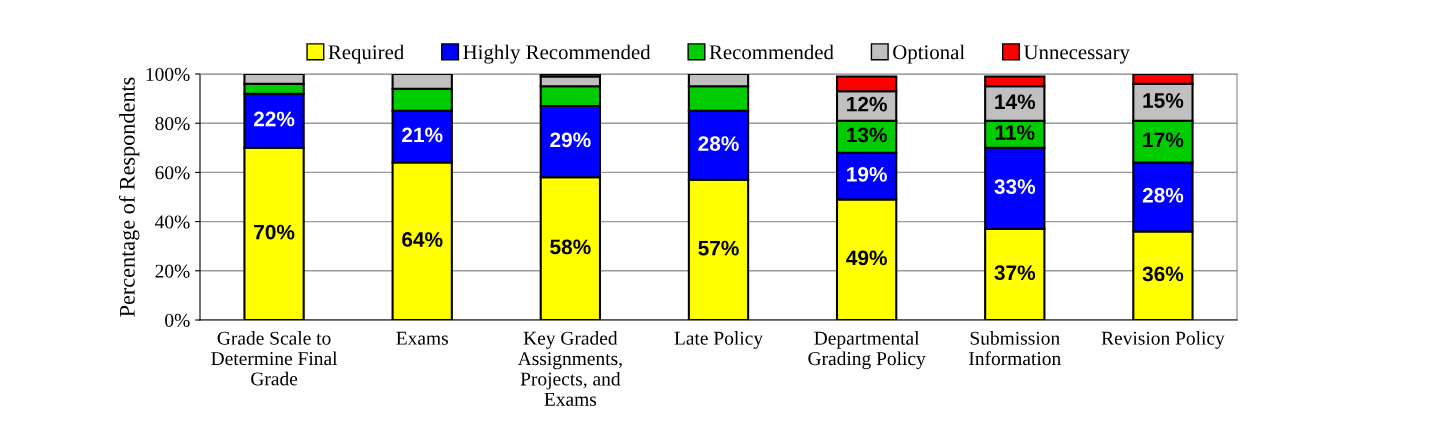 Image resolution: width=1440 pixels, height=443 pixels. Describe the element at coordinates (1076, 54) in the screenshot. I see `legend-label: Unnecessary` at that location.